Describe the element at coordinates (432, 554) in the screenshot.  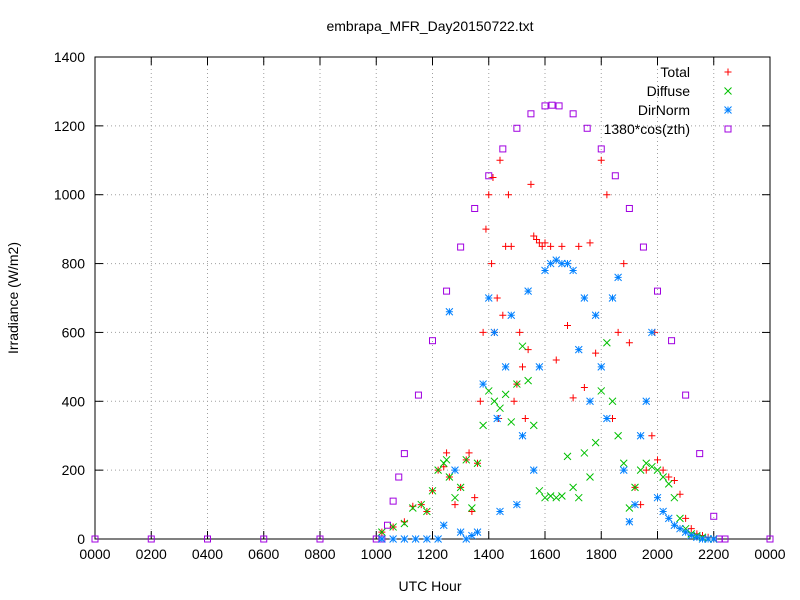
I see `x-tick-label: 1200` at that location.